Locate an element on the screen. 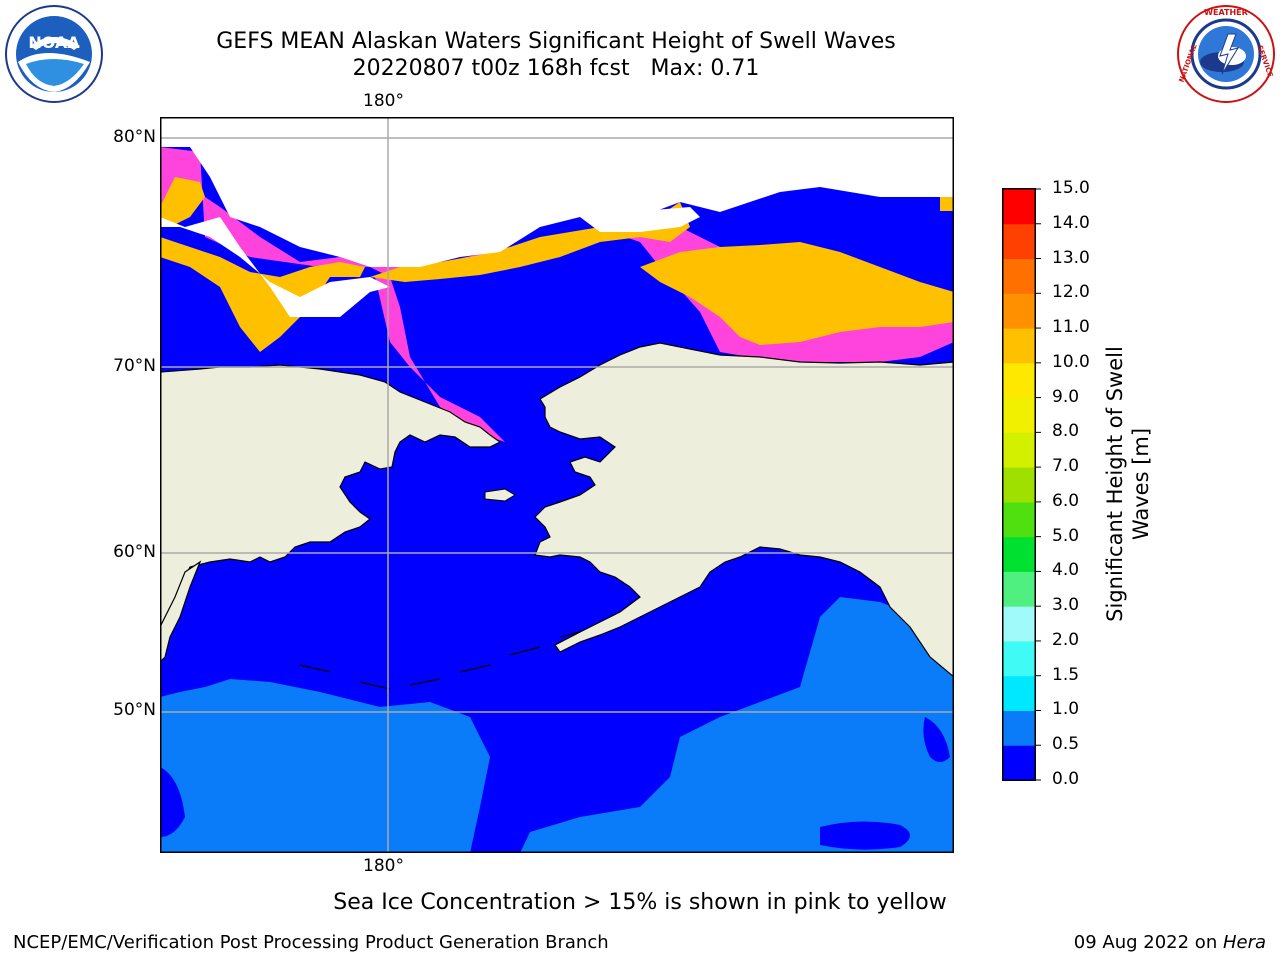 This screenshot has width=1280, height=960. colorbar-tick-label: 15.0 is located at coordinates (1071, 188).